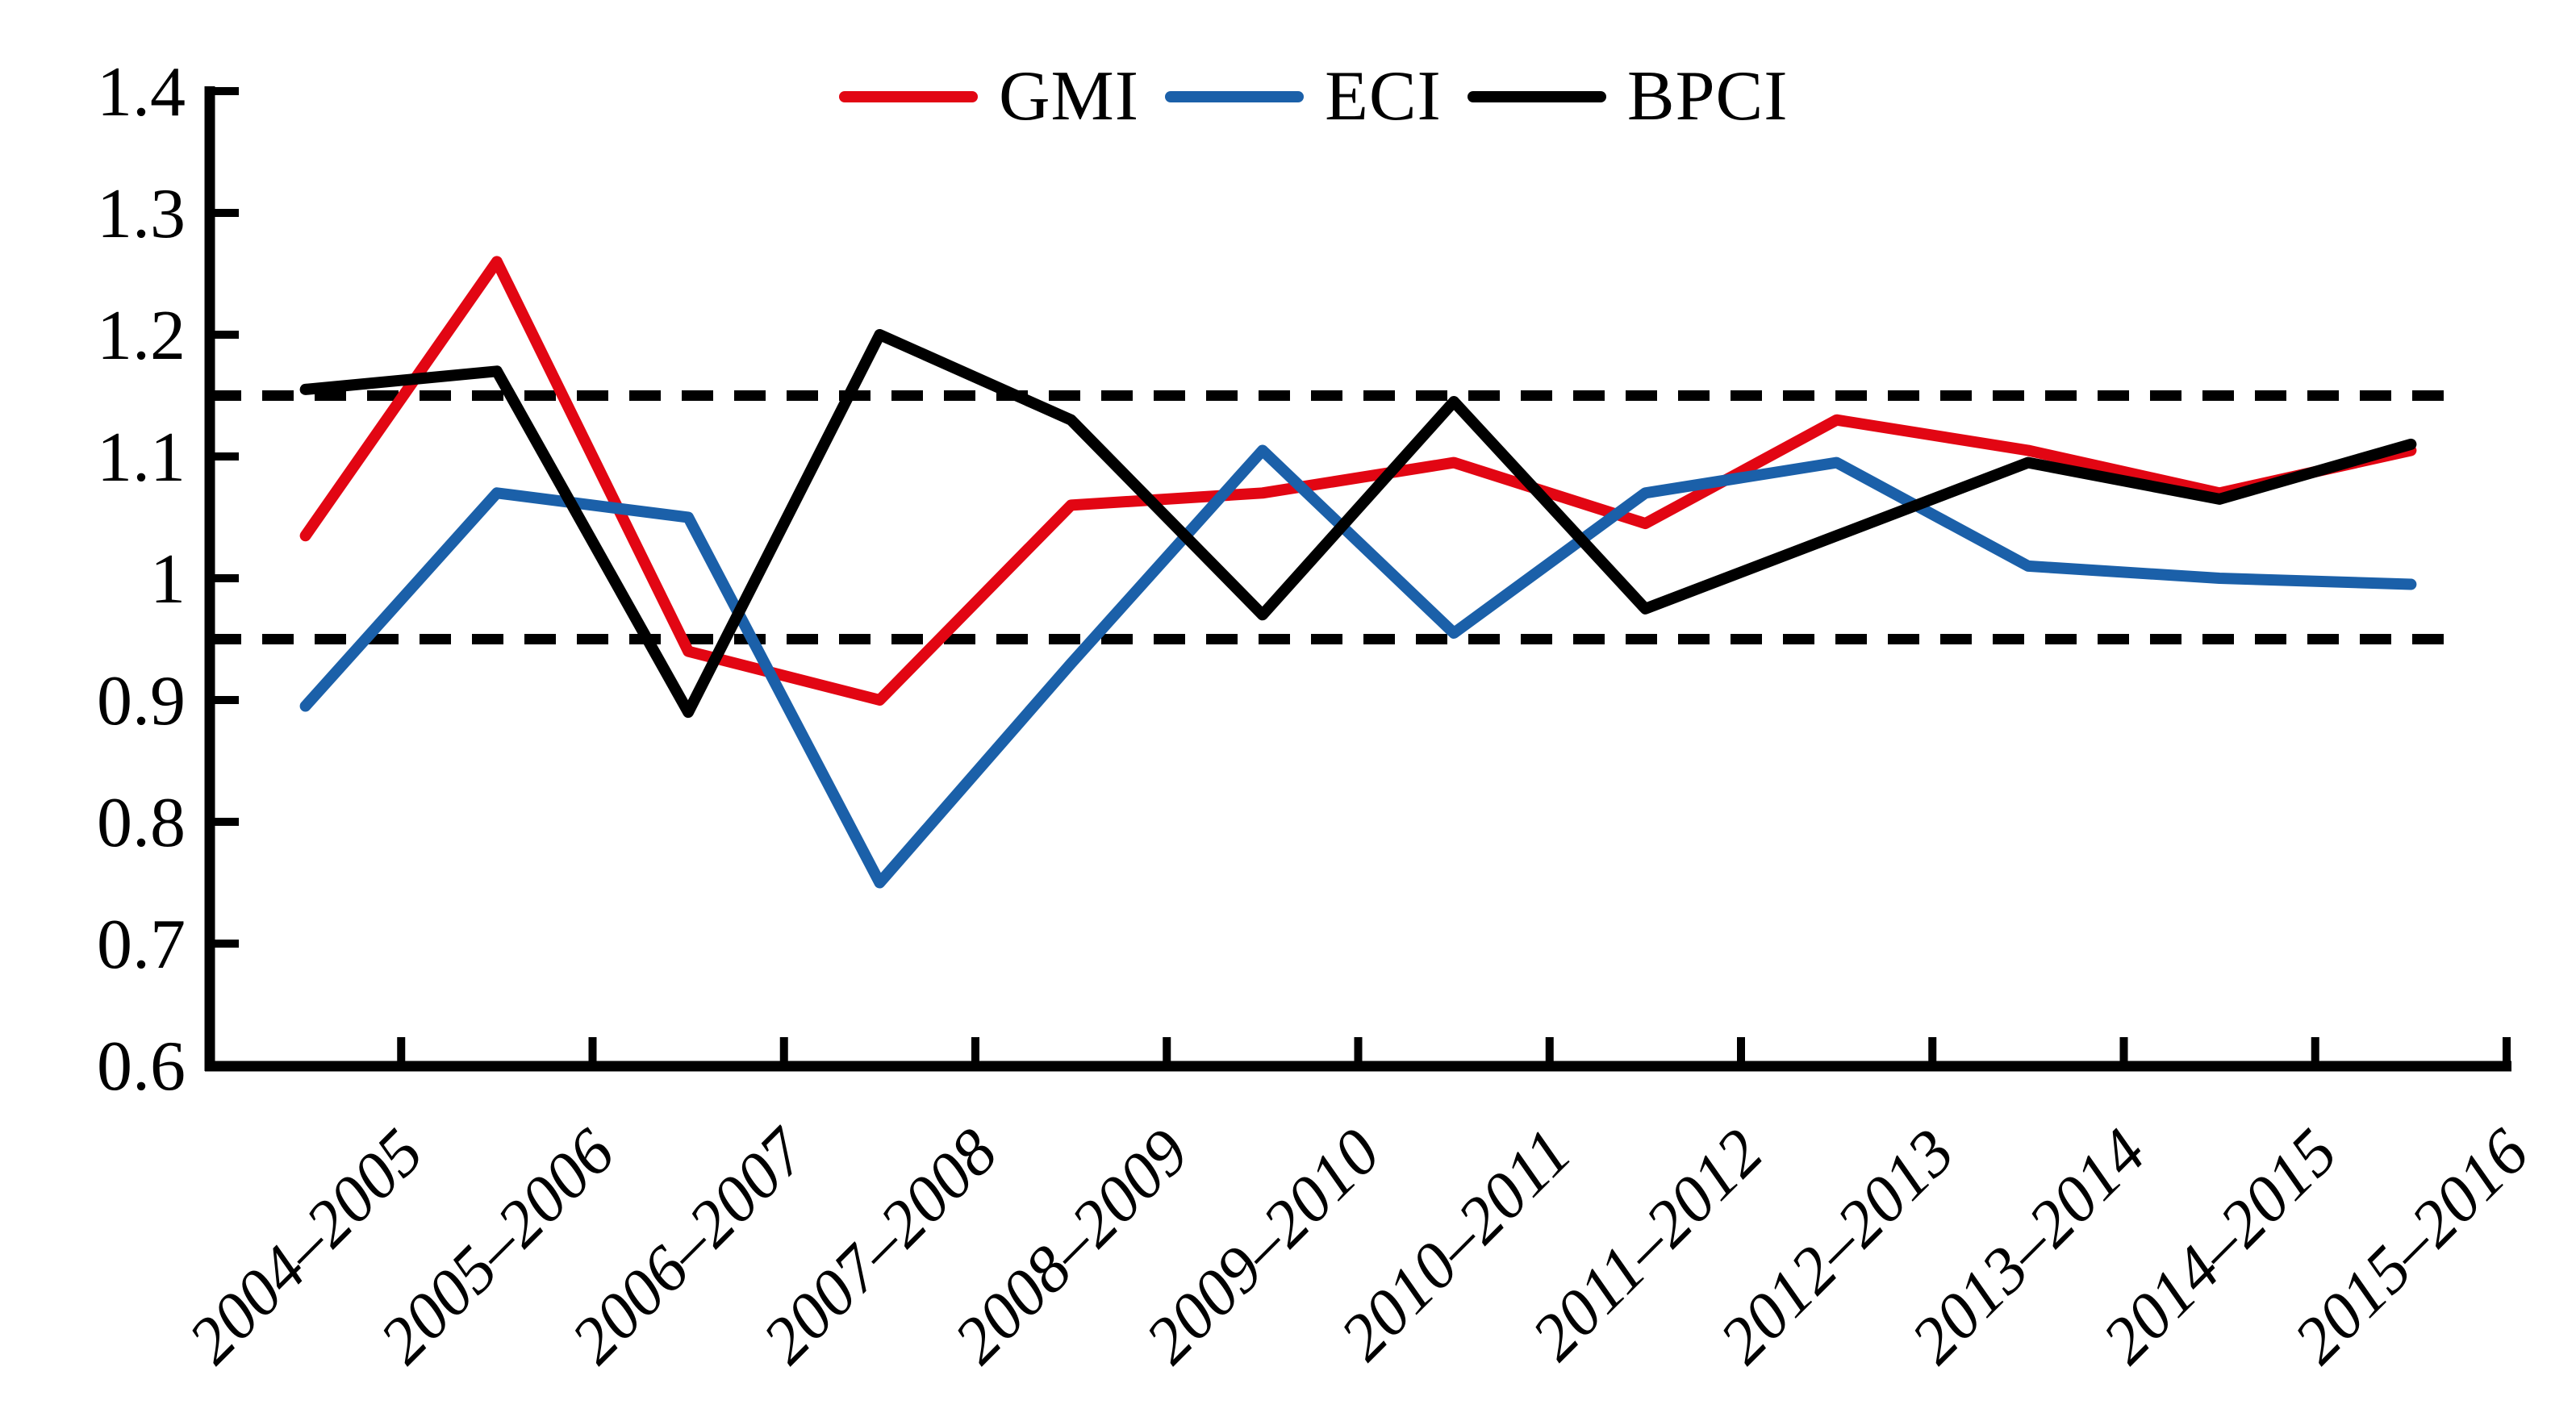 Image resolution: width=2576 pixels, height=1417 pixels. What do you see at coordinates (1235, 96) in the screenshot?
I see `eci-line-swatch` at bounding box center [1235, 96].